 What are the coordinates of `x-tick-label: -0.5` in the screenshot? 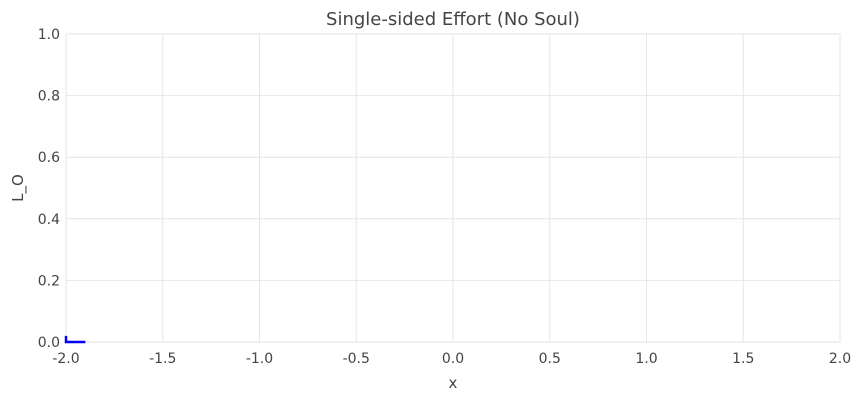 It's located at (356, 359).